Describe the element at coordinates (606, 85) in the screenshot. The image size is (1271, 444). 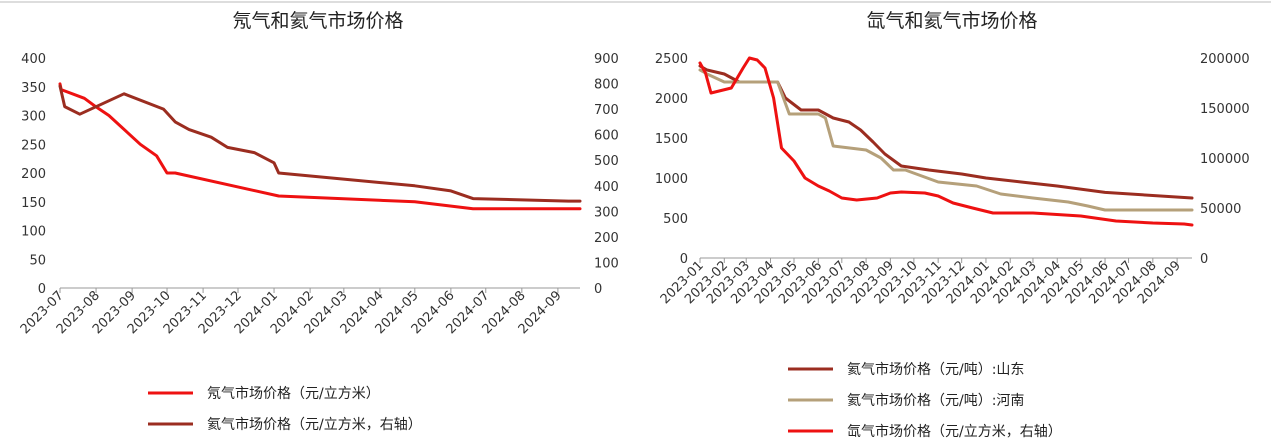
I see `y-right-tick-label: 800` at that location.